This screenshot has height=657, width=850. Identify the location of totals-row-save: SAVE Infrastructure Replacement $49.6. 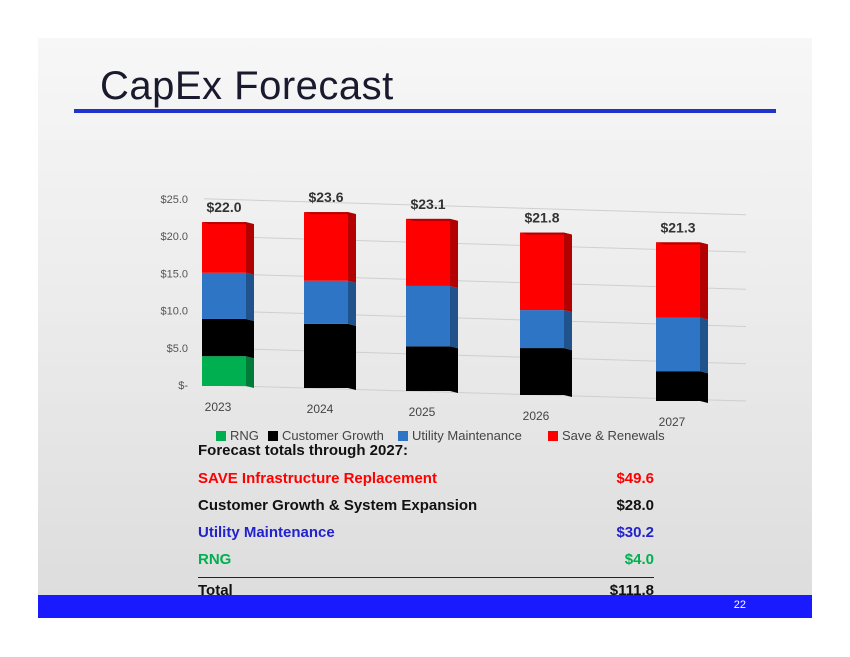
(426, 479).